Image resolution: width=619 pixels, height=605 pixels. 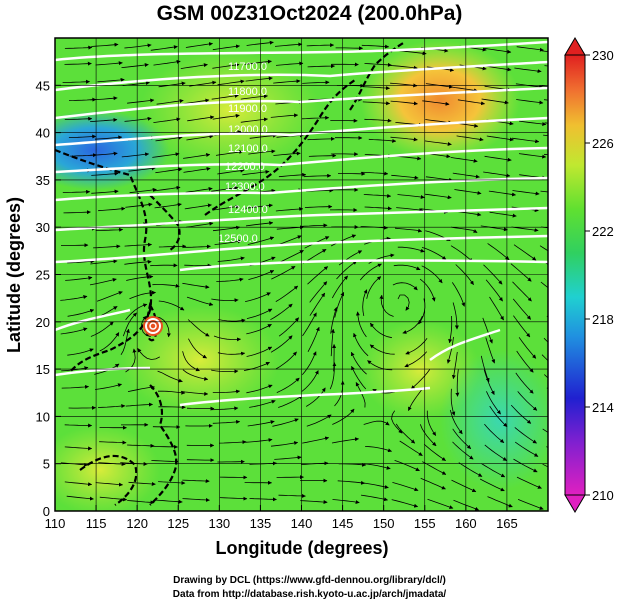 I want to click on colorbar-body, so click(x=575, y=275).